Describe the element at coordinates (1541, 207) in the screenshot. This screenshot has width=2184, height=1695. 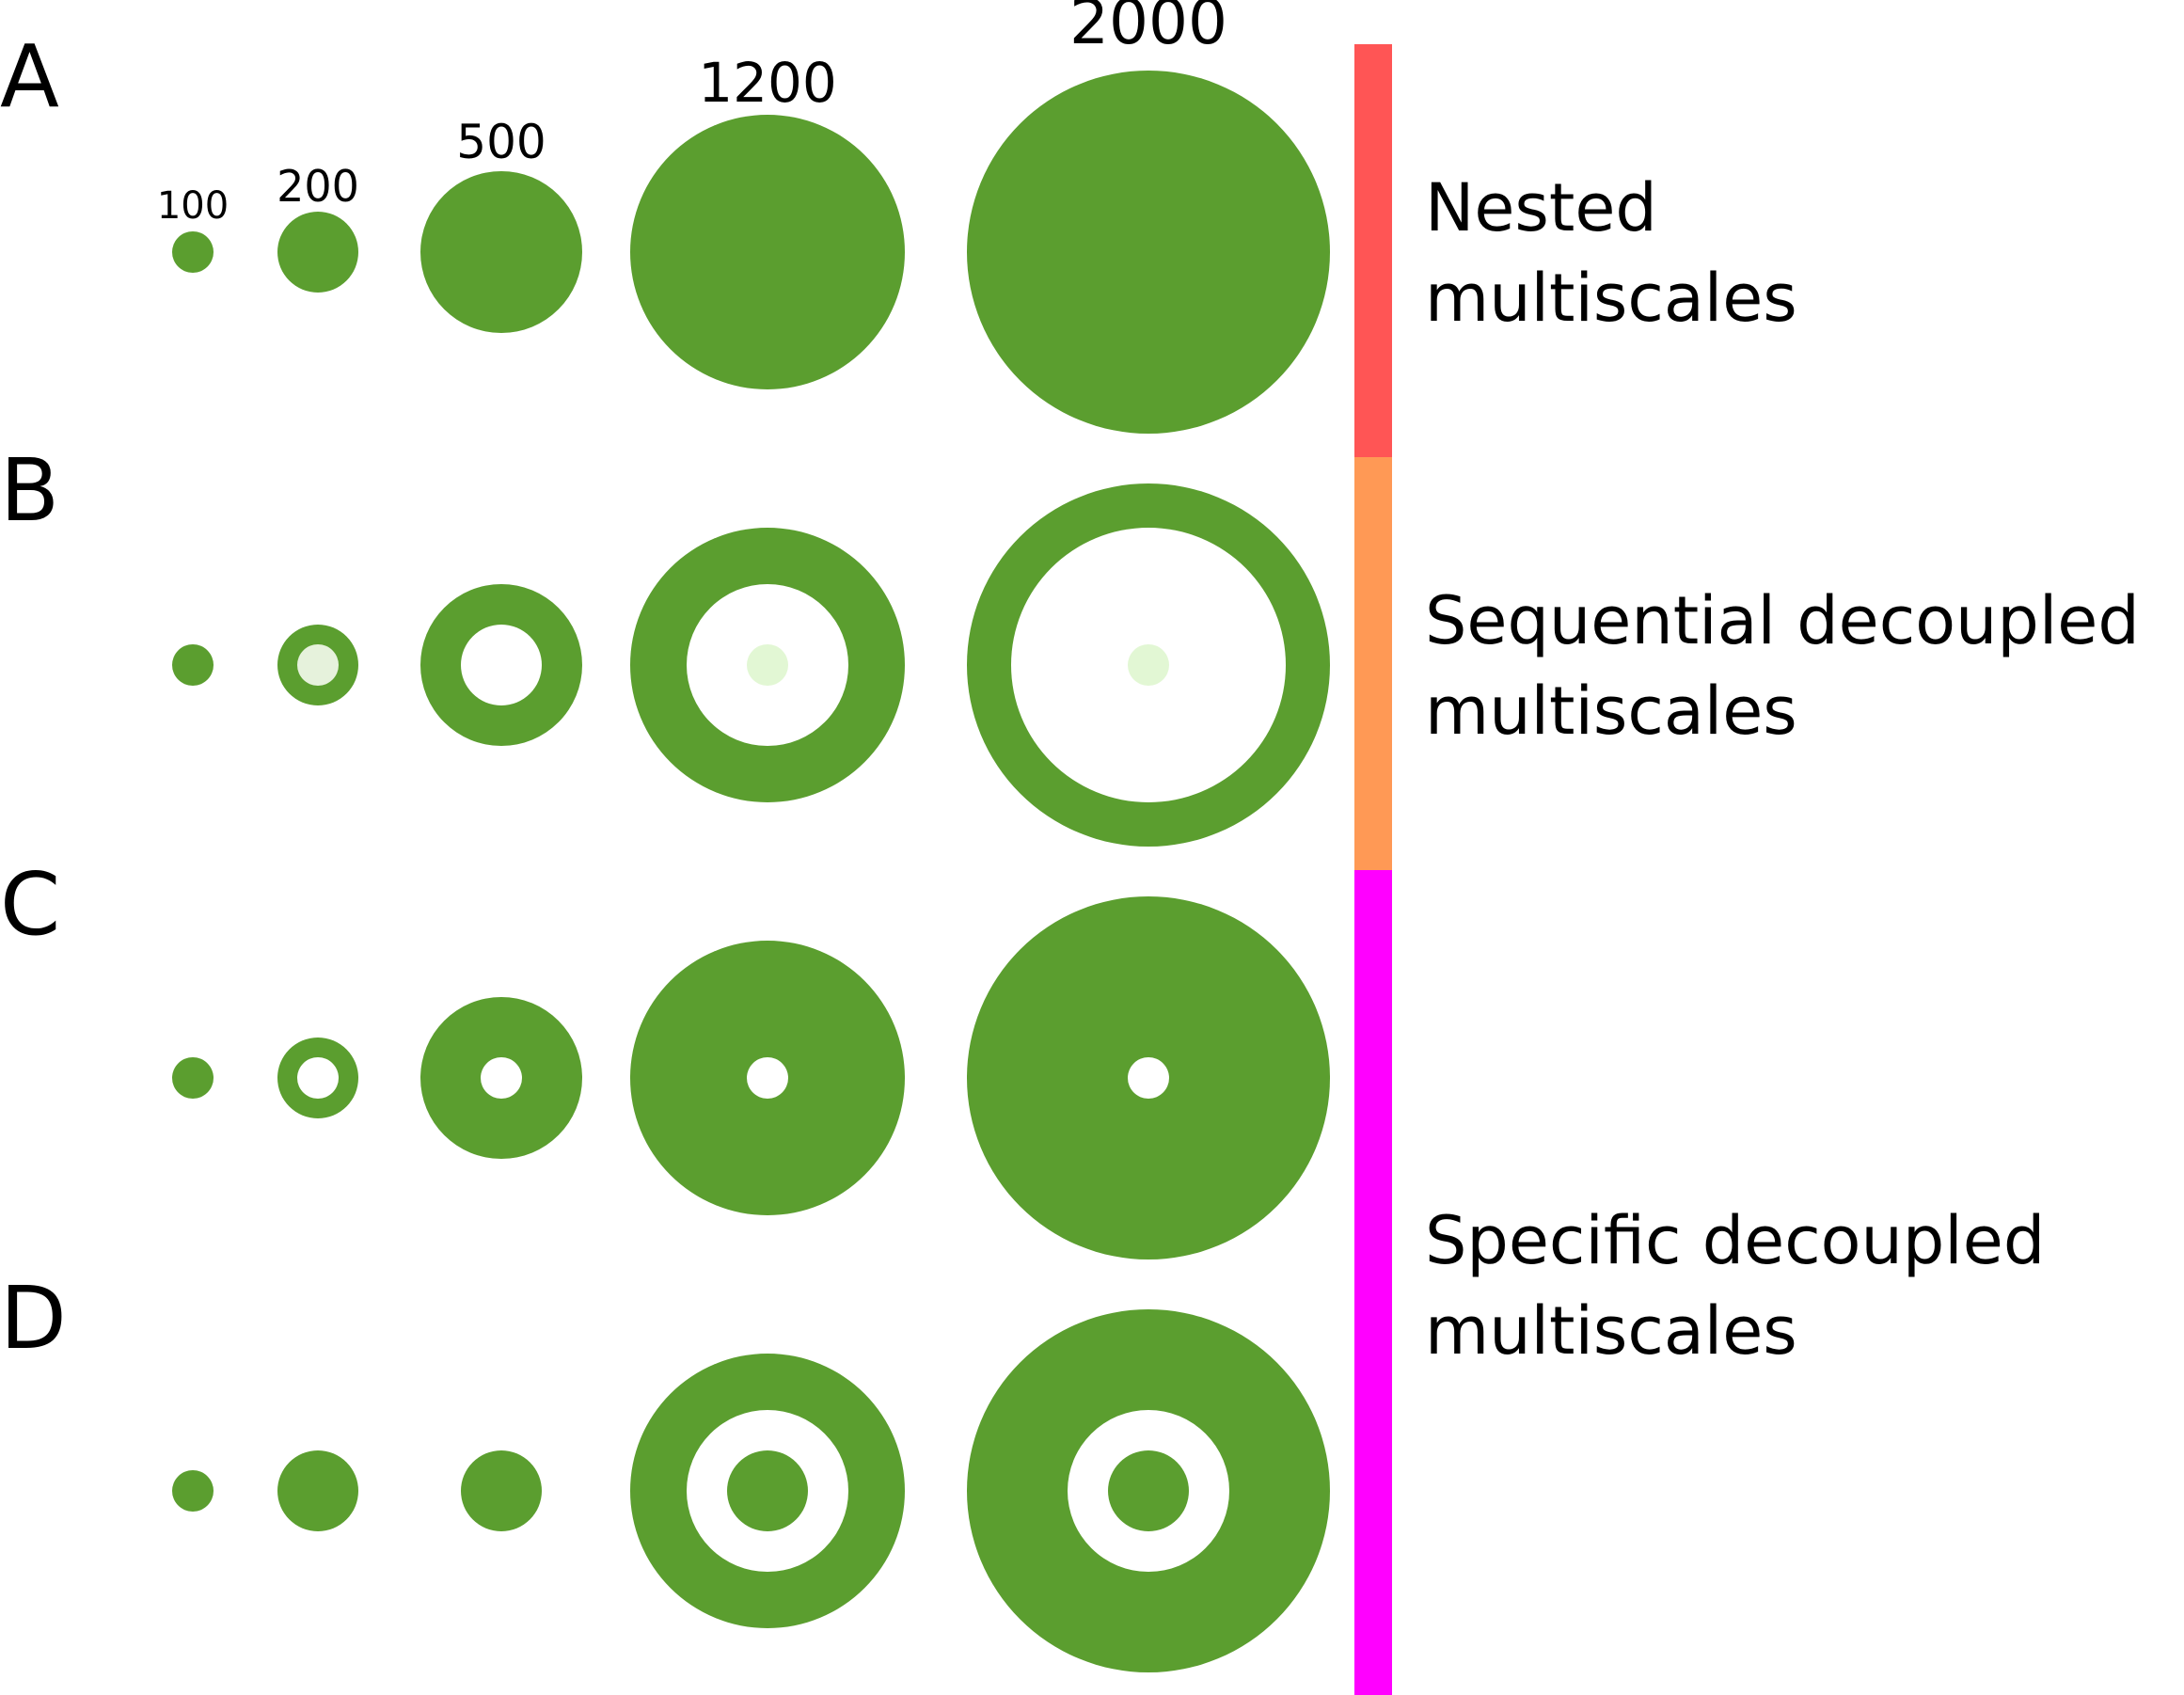
I see `legend-nested-line1: Nested` at that location.